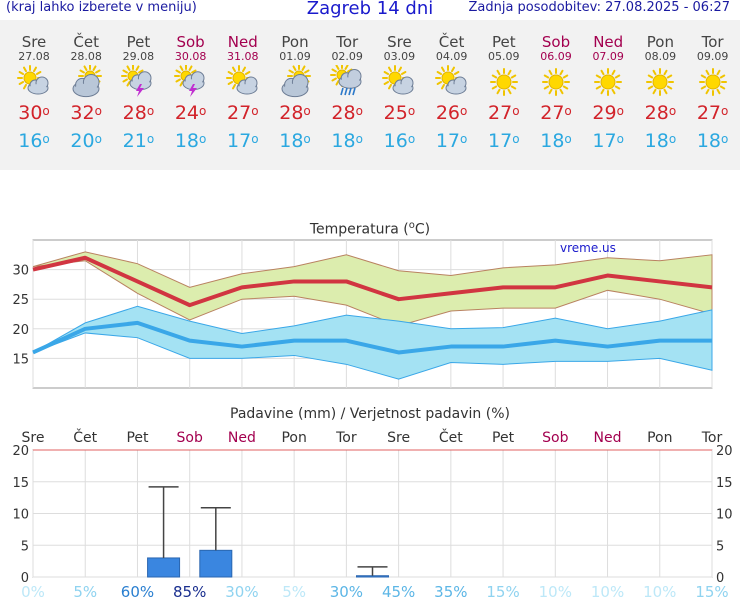 Image resolution: width=740 pixels, height=600 pixels. I want to click on day-column: Čet 28.08 32o 20o, so click(86, 86).